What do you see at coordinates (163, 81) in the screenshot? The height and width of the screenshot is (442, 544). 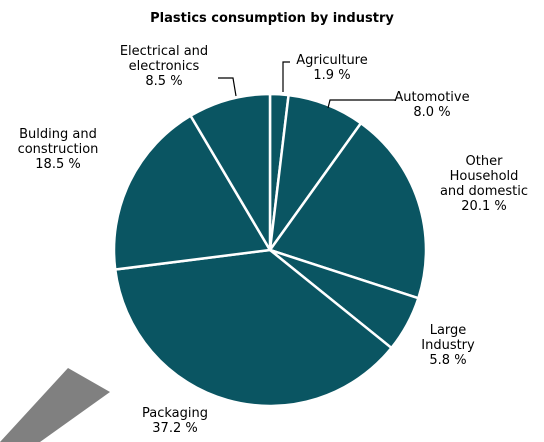 I see `slice-value-text: 8.5 %` at bounding box center [163, 81].